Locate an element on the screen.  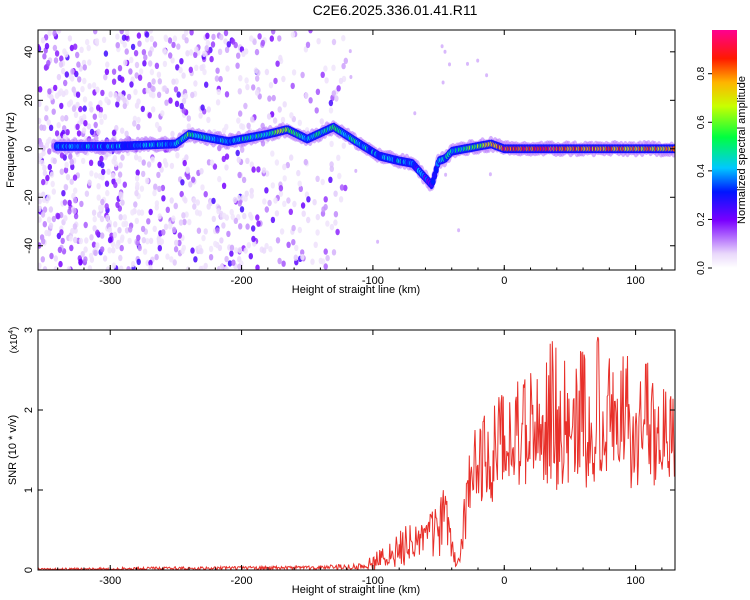
snr-ytick-label: 1 is located at coordinates (29, 490).